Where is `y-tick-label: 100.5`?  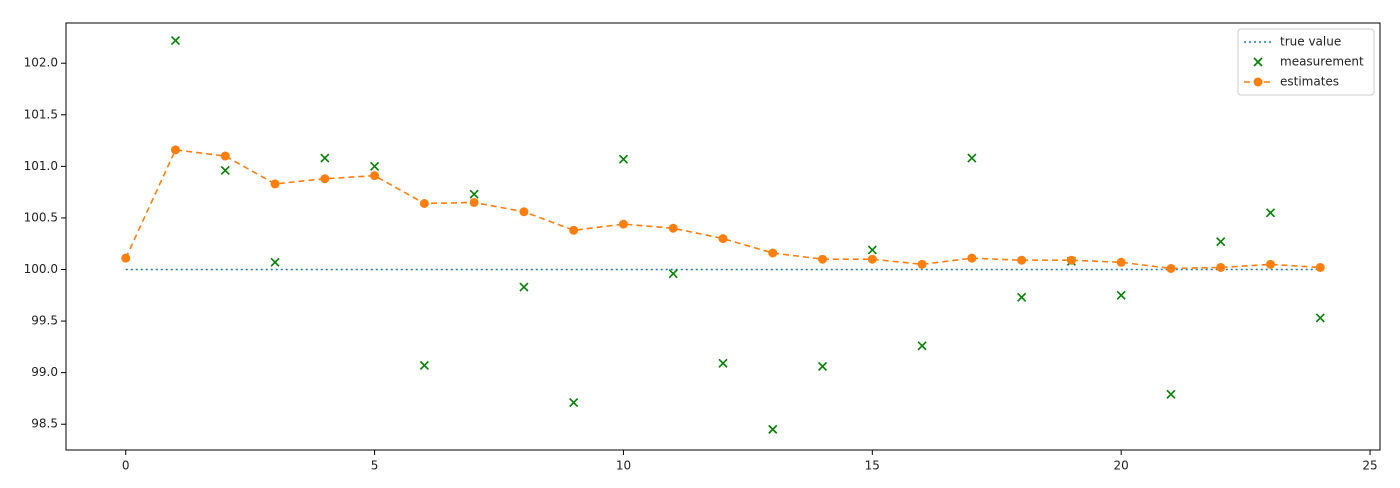 y-tick-label: 100.5 is located at coordinates (41, 217).